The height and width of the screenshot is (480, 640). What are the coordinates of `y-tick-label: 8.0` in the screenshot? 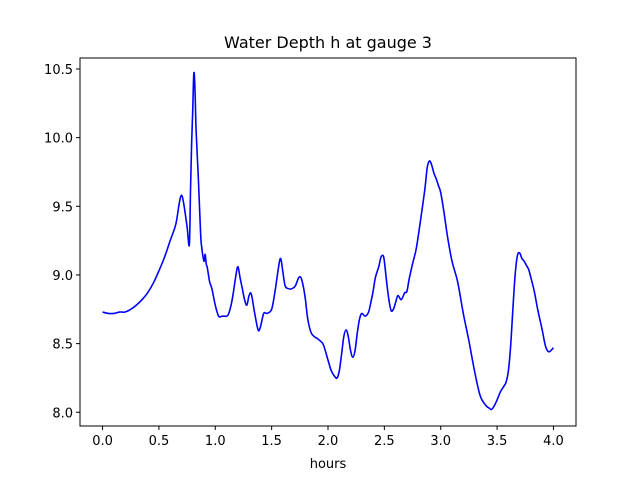 It's located at (62, 413).